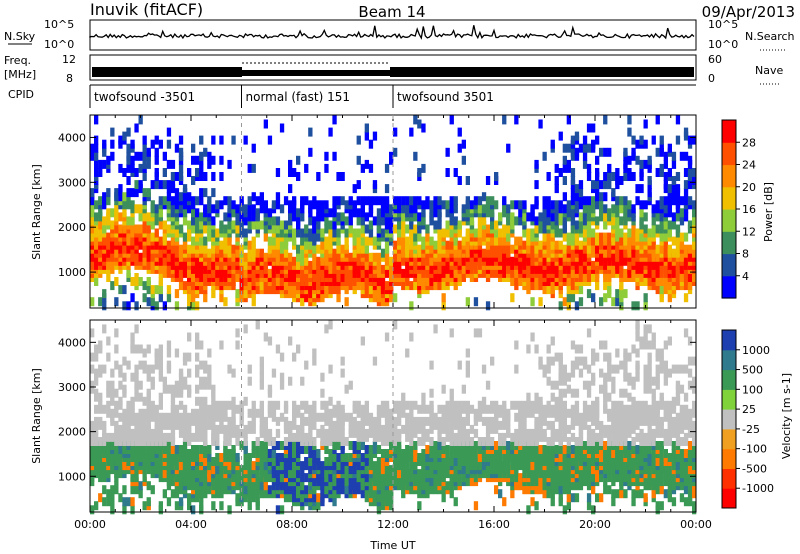 Image resolution: width=800 pixels, height=554 pixels. I want to click on colorbar-tick-label: 24, so click(749, 165).